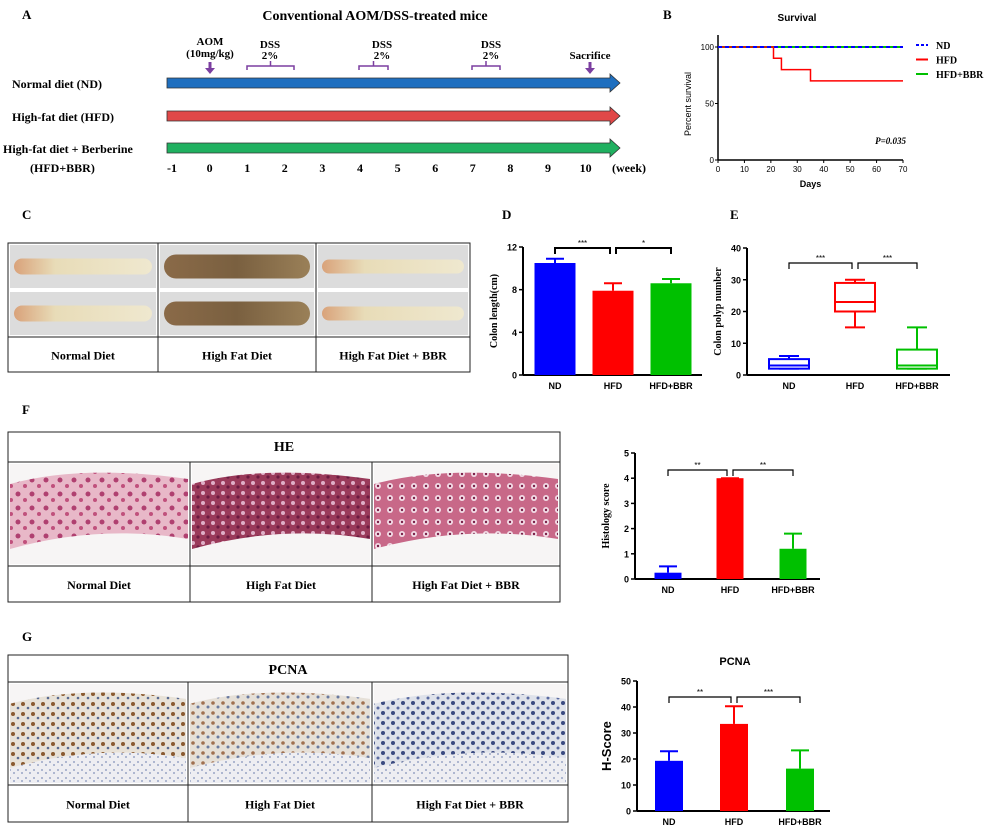 The width and height of the screenshot is (987, 830). Describe the element at coordinates (718, 169) in the screenshot. I see `x-tick-label: 0` at that location.